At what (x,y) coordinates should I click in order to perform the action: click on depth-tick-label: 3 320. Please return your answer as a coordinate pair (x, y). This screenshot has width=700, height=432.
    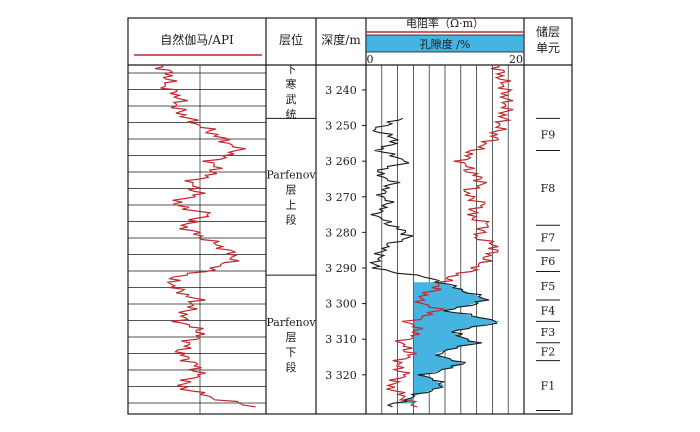
    Looking at the image, I should click on (341, 375).